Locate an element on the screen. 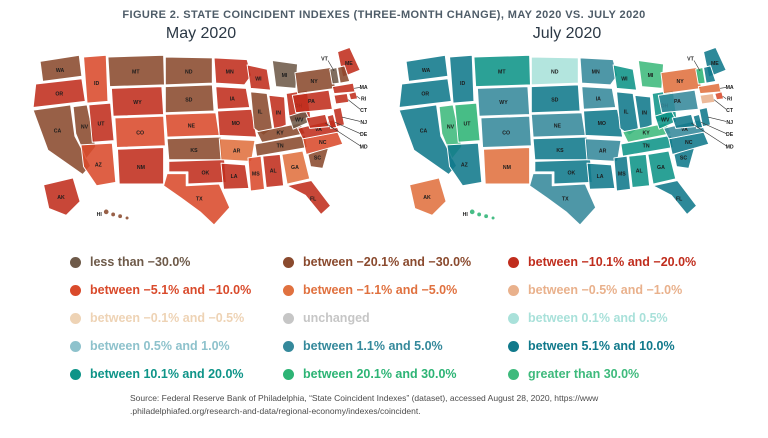 This screenshot has height=438, width=768. state-NH is located at coordinates (344, 74).